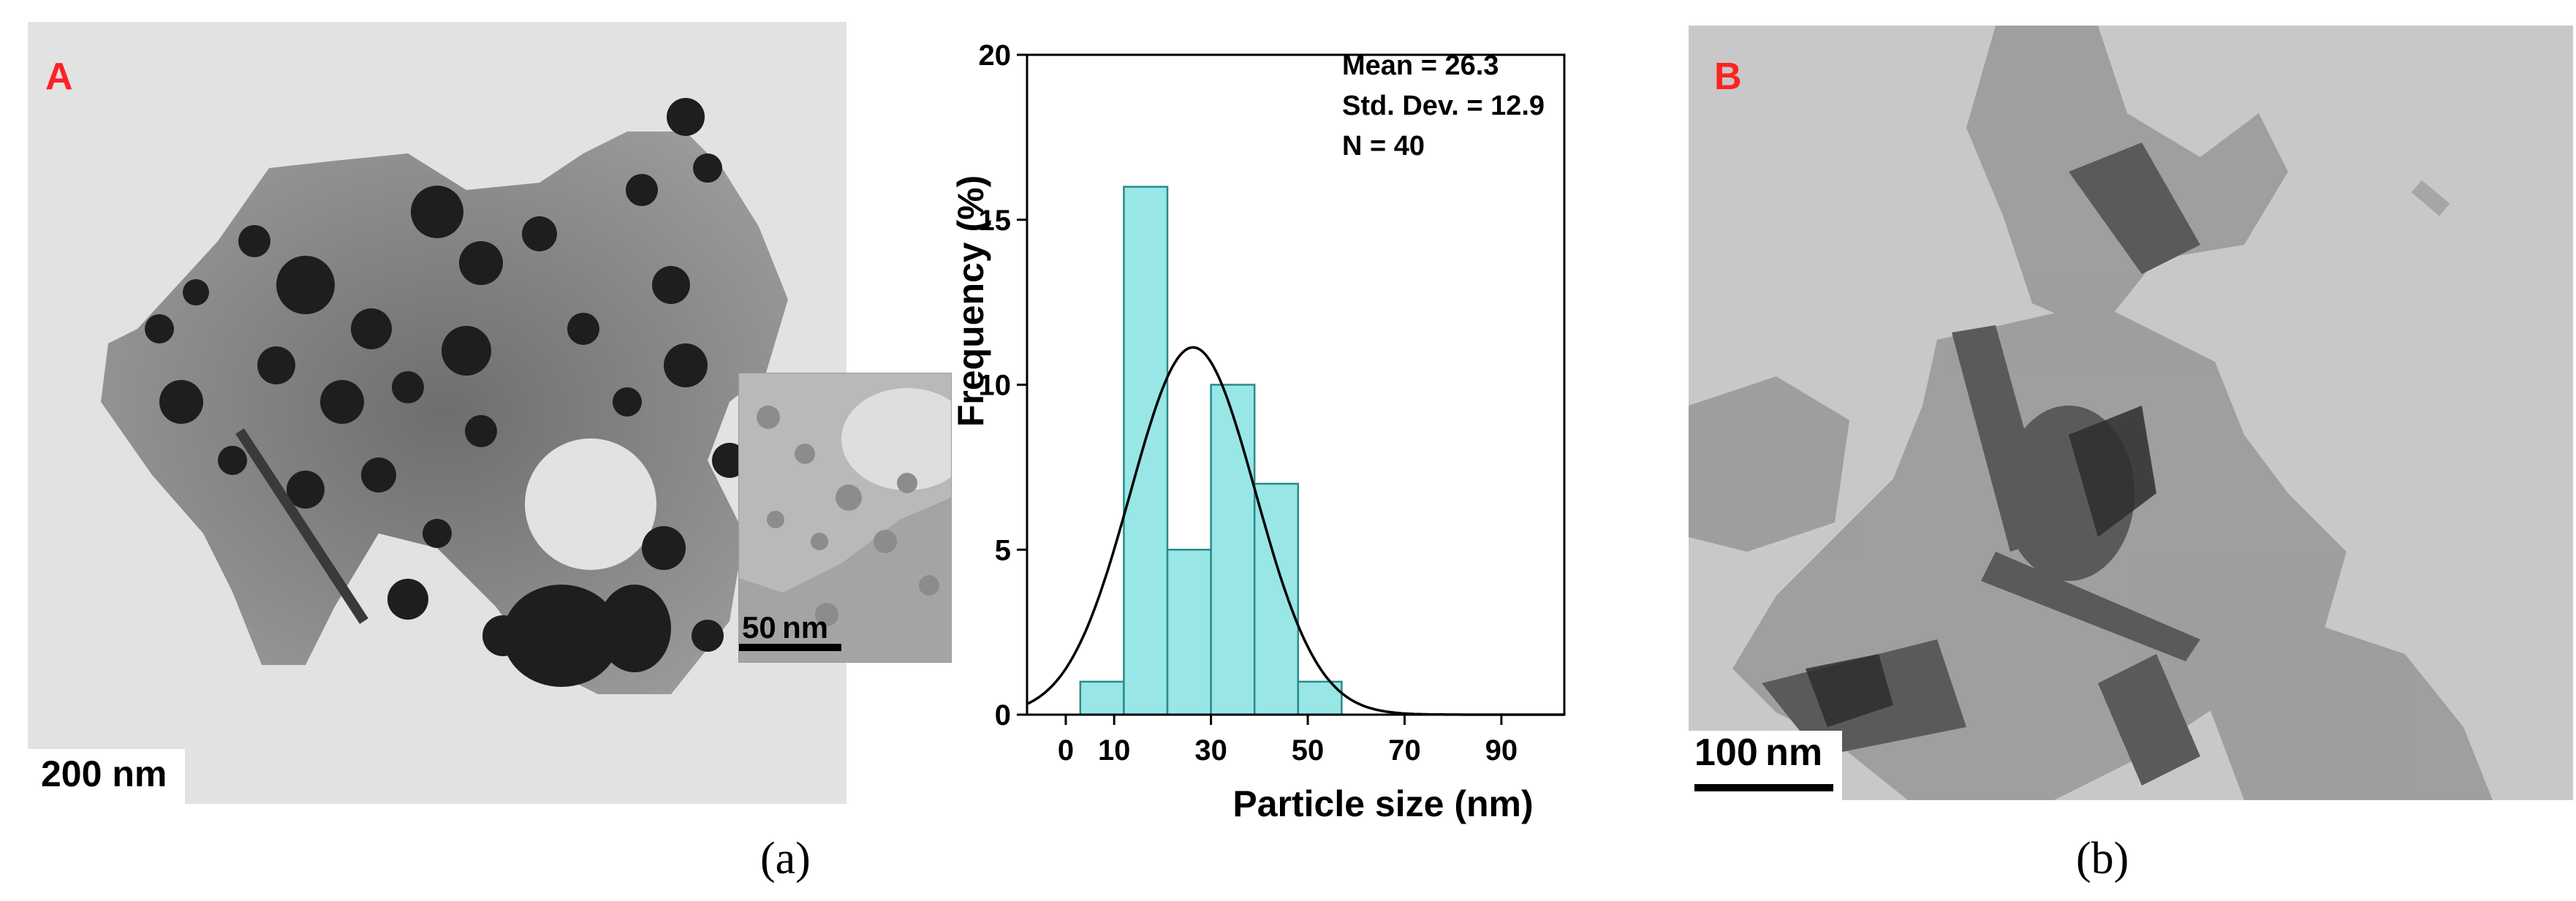 The height and width of the screenshot is (901, 2576). What do you see at coordinates (1420, 66) in the screenshot?
I see `stats-annotation: Mean = 26.3` at bounding box center [1420, 66].